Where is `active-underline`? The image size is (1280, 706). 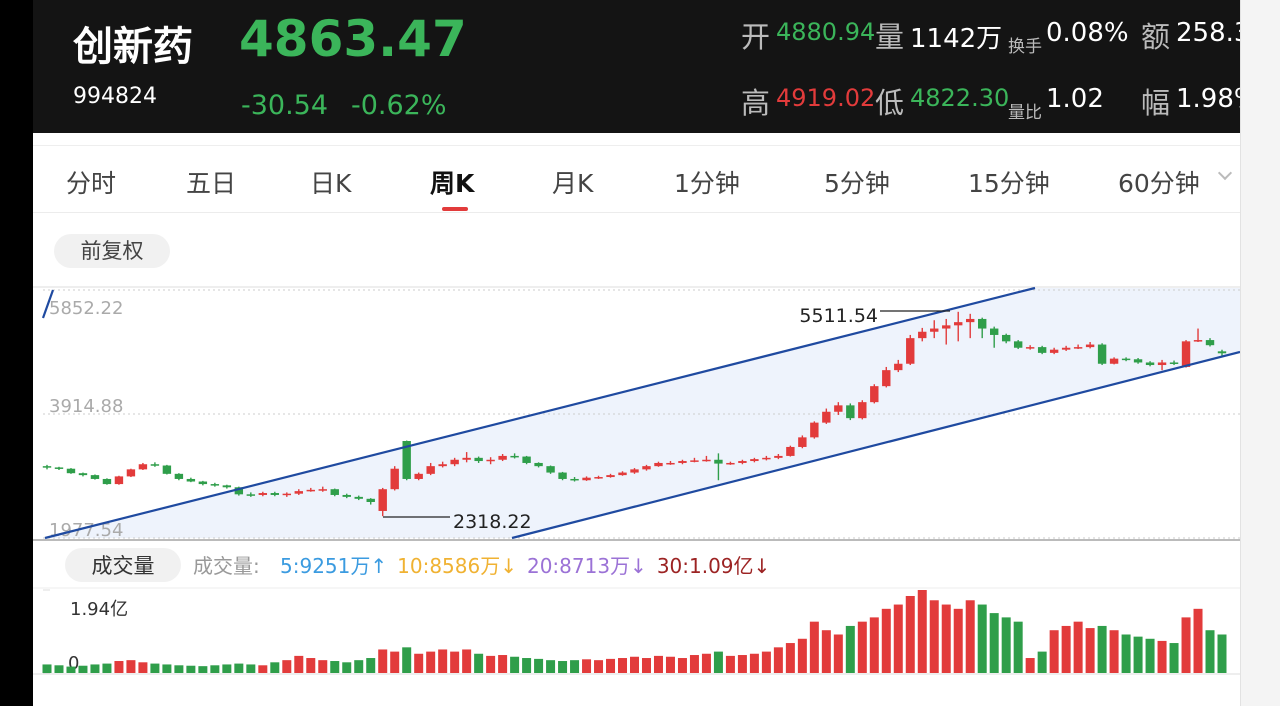 active-underline is located at coordinates (455, 209).